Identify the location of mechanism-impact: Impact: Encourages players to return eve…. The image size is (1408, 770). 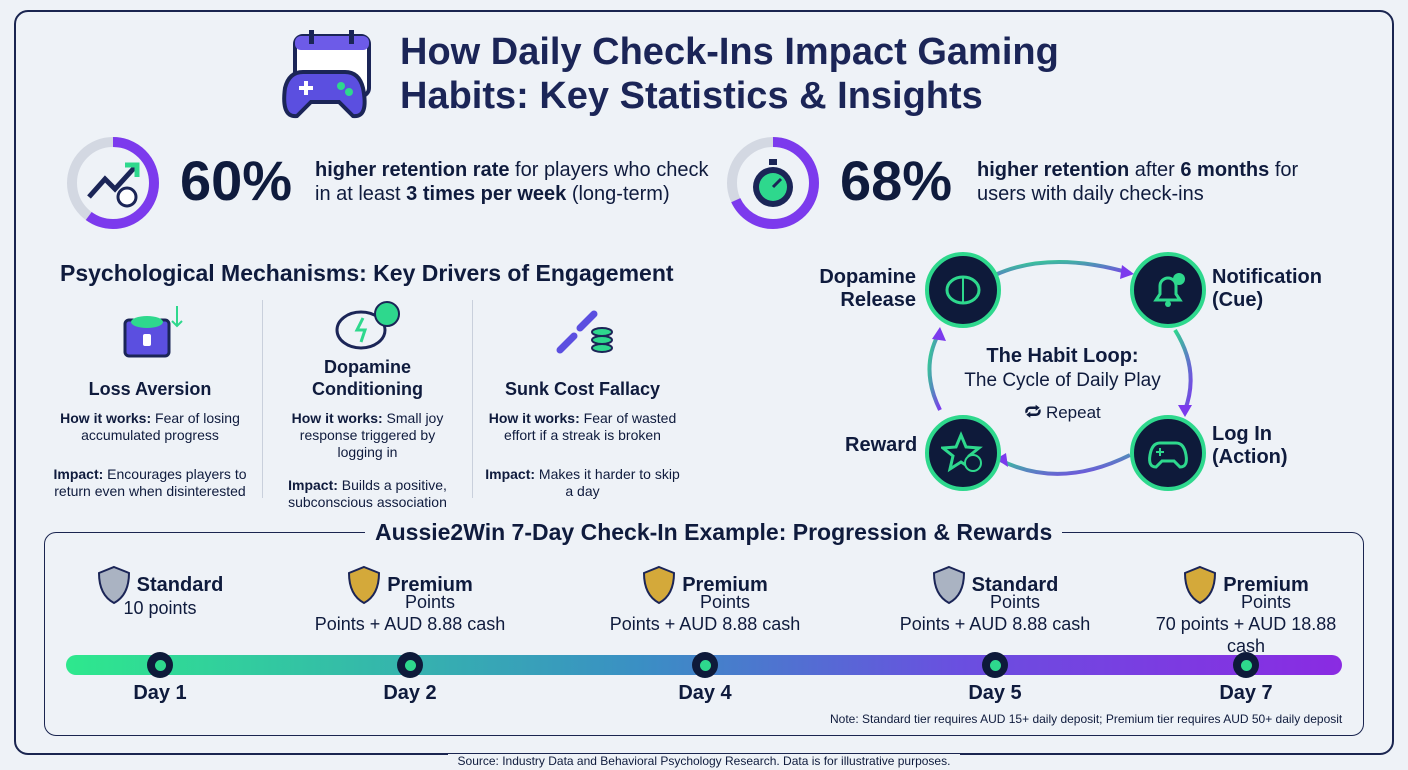
(150, 483).